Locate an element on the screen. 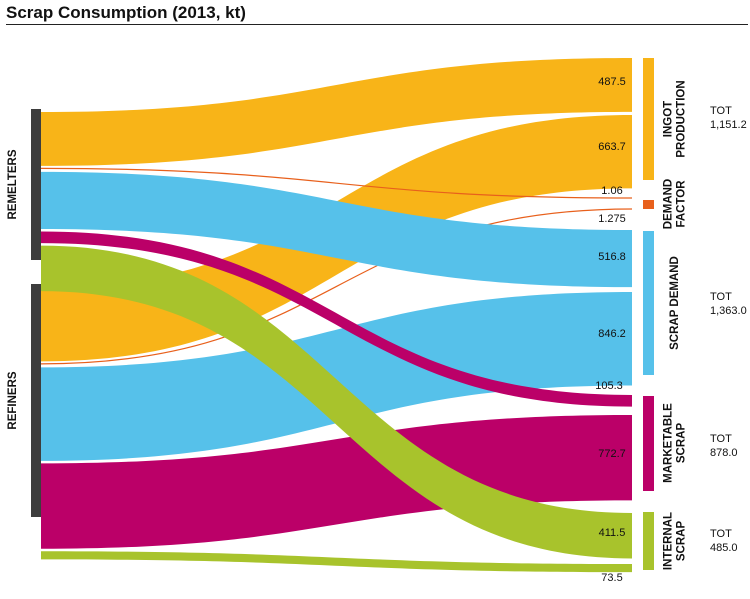 The width and height of the screenshot is (750, 599). target-bar-ingot-production is located at coordinates (648, 119).